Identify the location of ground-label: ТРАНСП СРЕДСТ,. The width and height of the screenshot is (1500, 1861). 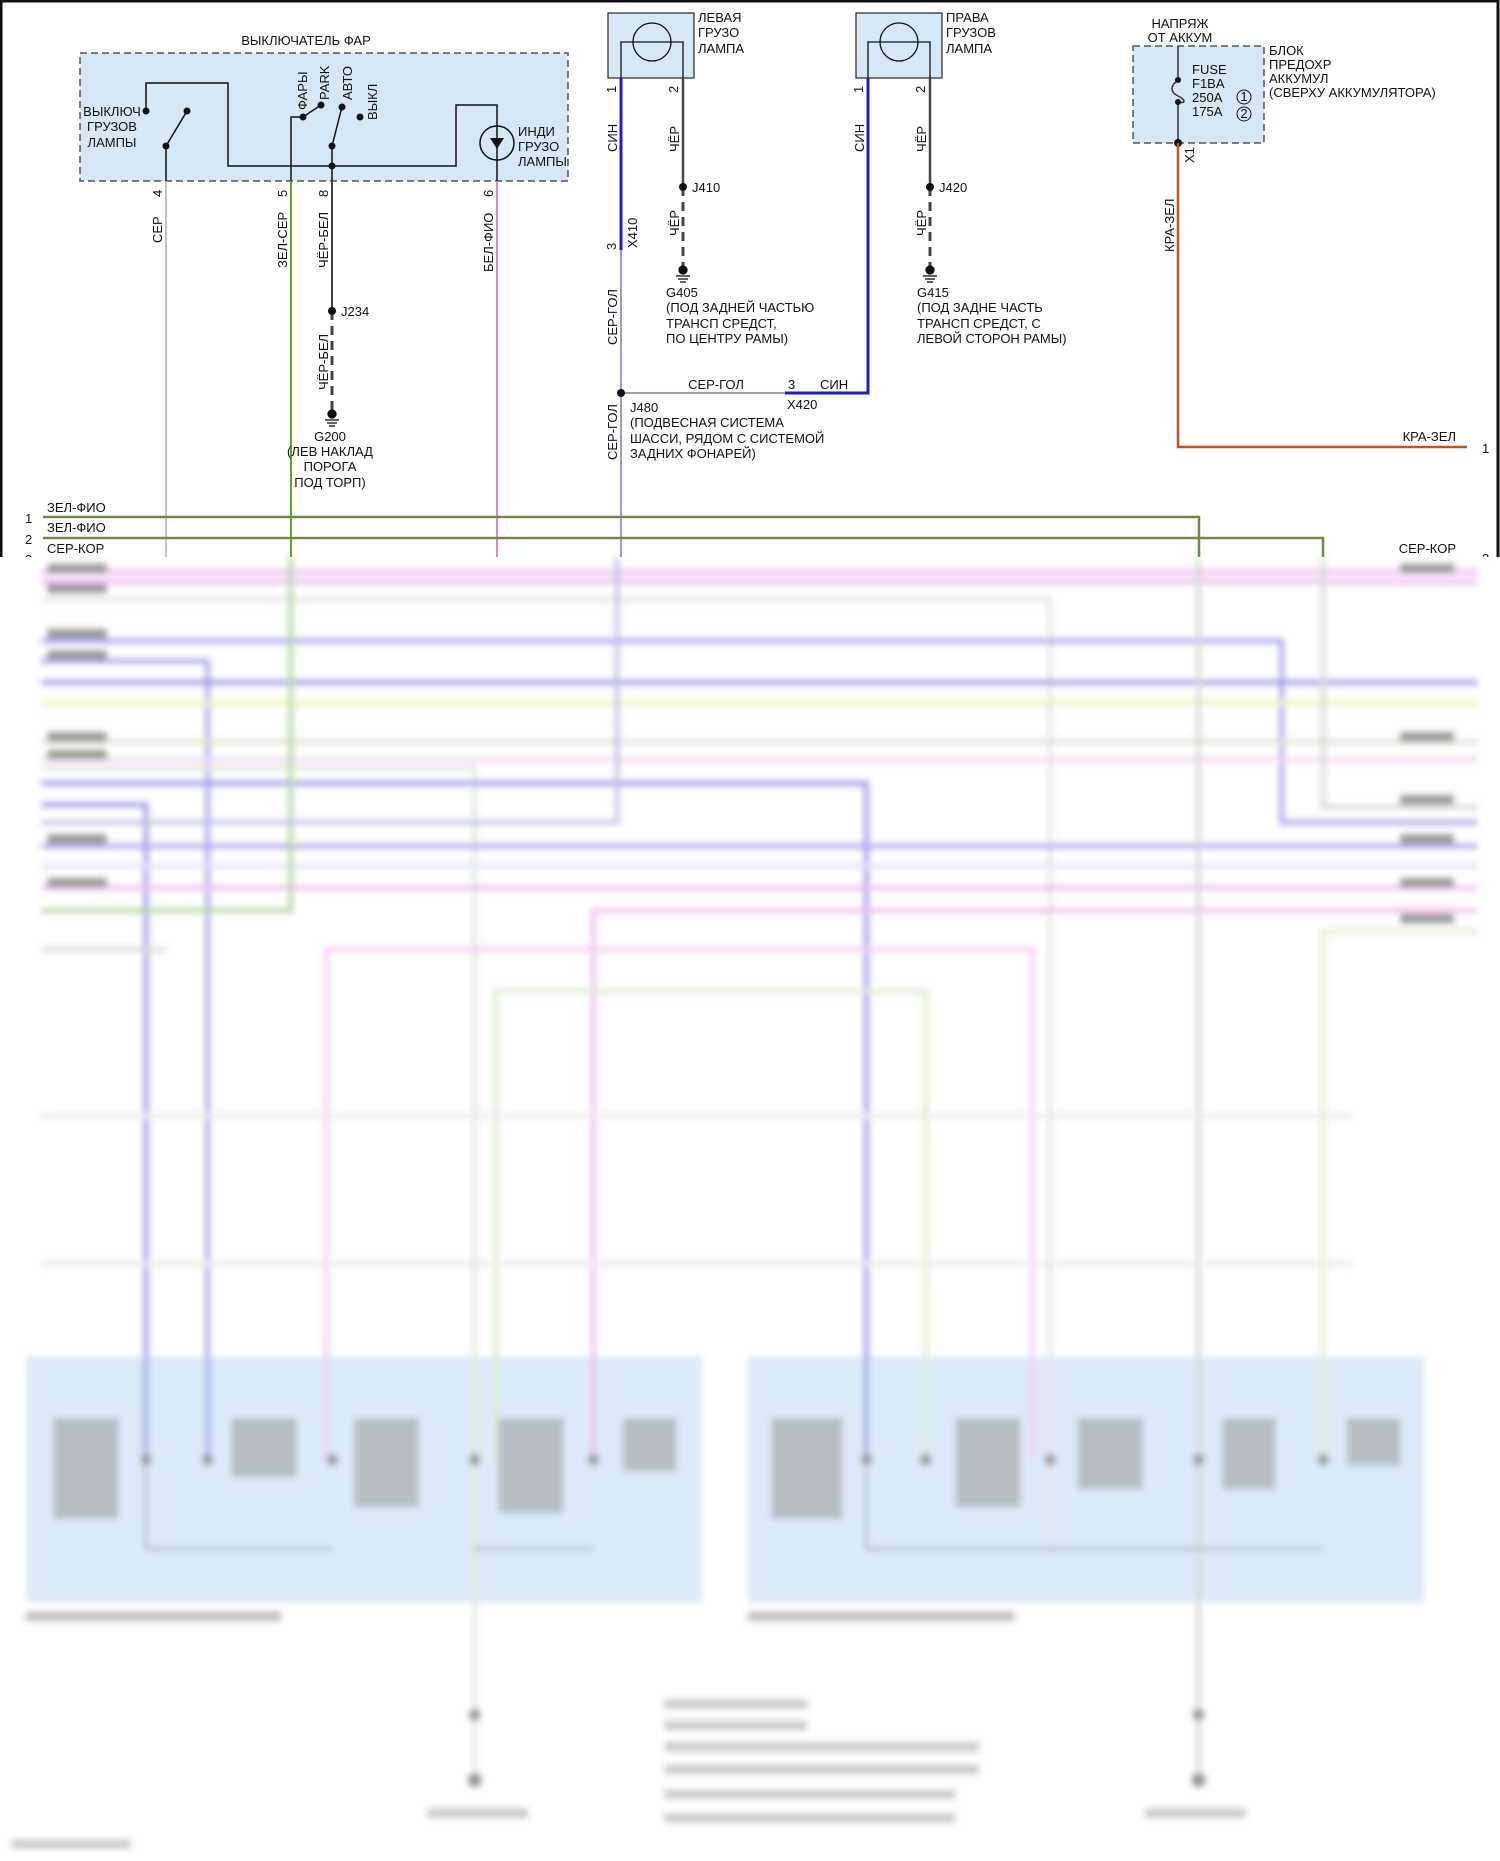
(721, 323).